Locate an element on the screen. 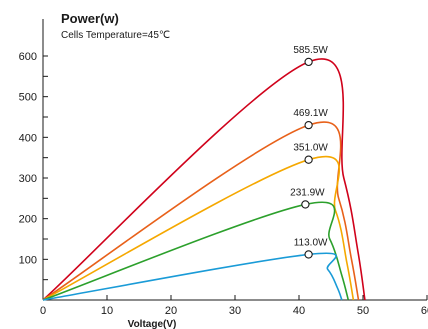 The height and width of the screenshot is (329, 428). peak-power-label: 585.5W is located at coordinates (310, 50).